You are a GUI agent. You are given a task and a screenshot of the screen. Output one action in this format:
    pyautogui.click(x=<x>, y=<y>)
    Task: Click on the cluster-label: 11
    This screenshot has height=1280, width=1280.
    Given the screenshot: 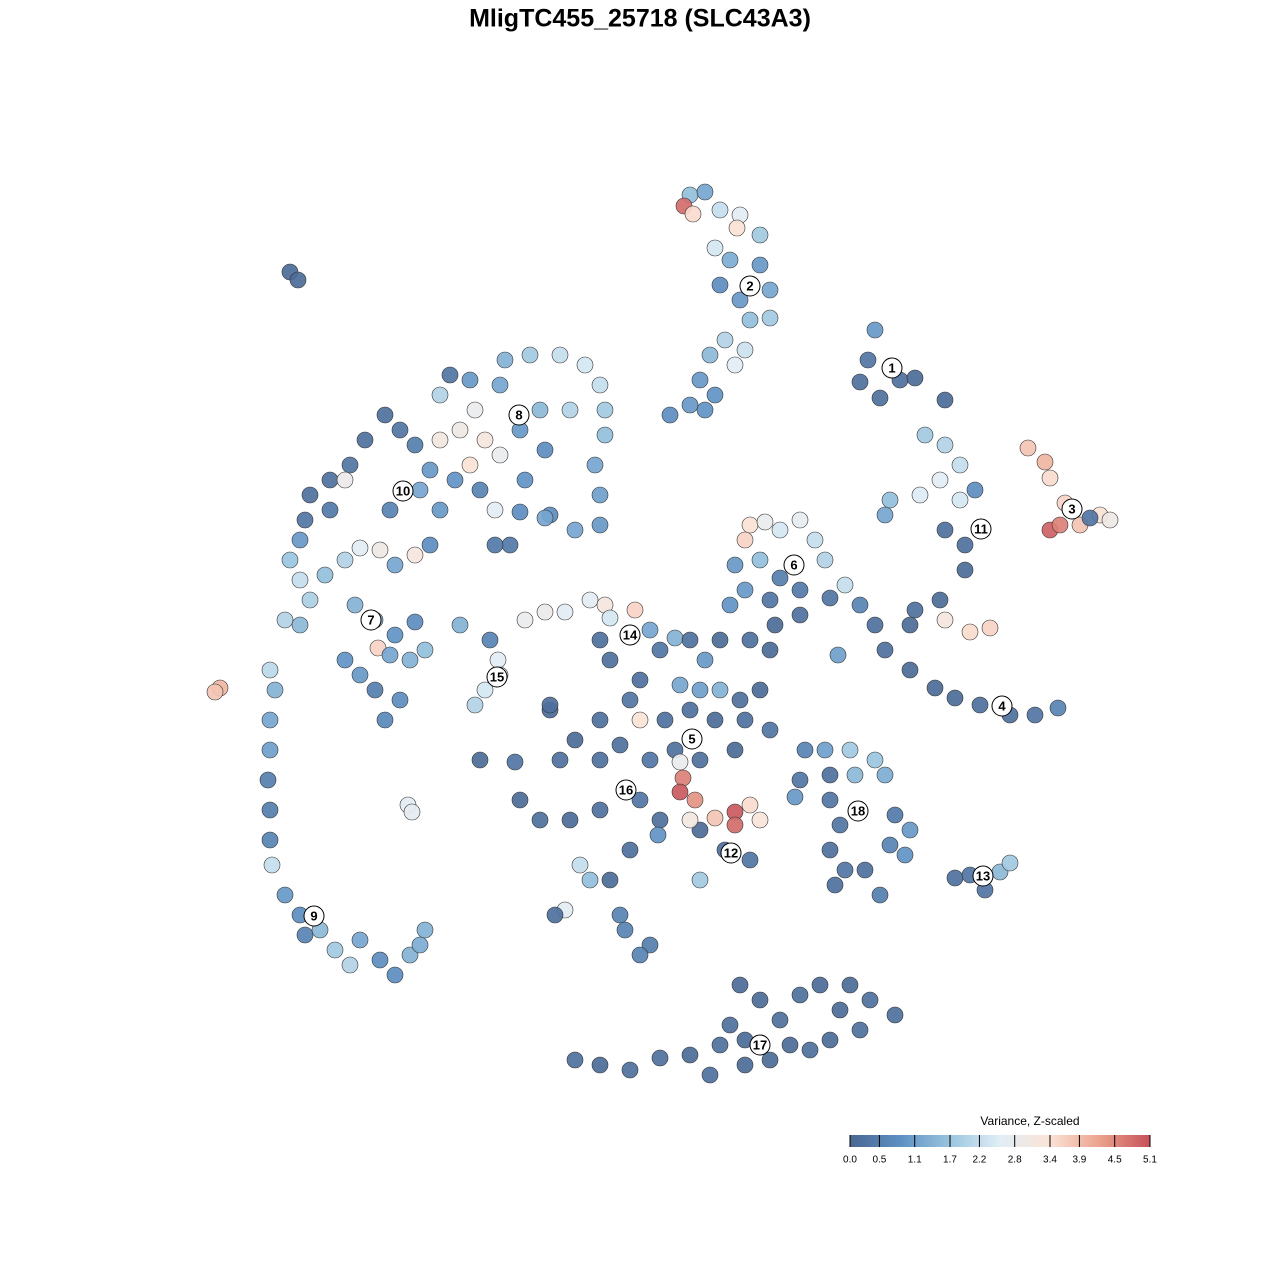 What is the action you would take?
    pyautogui.click(x=981, y=528)
    